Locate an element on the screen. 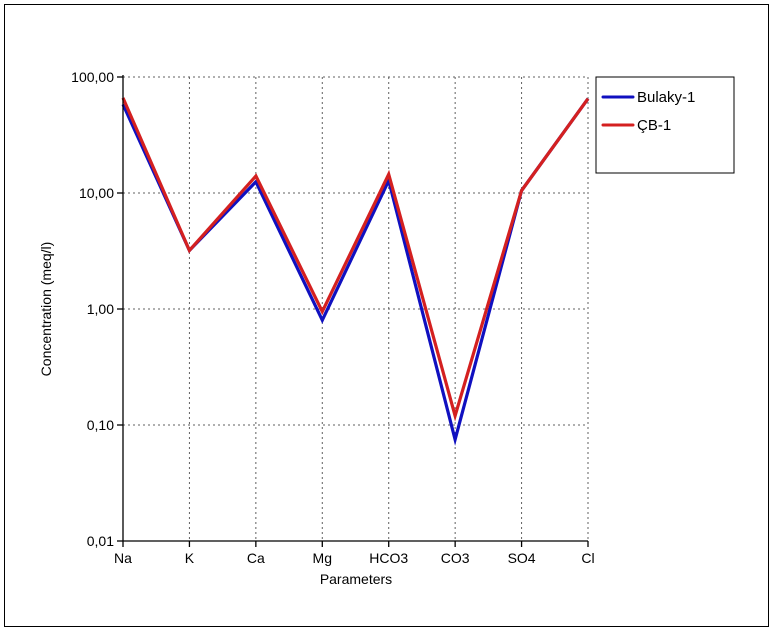 This screenshot has width=775, height=633. y-tick-label: 10,00 is located at coordinates (96, 193).